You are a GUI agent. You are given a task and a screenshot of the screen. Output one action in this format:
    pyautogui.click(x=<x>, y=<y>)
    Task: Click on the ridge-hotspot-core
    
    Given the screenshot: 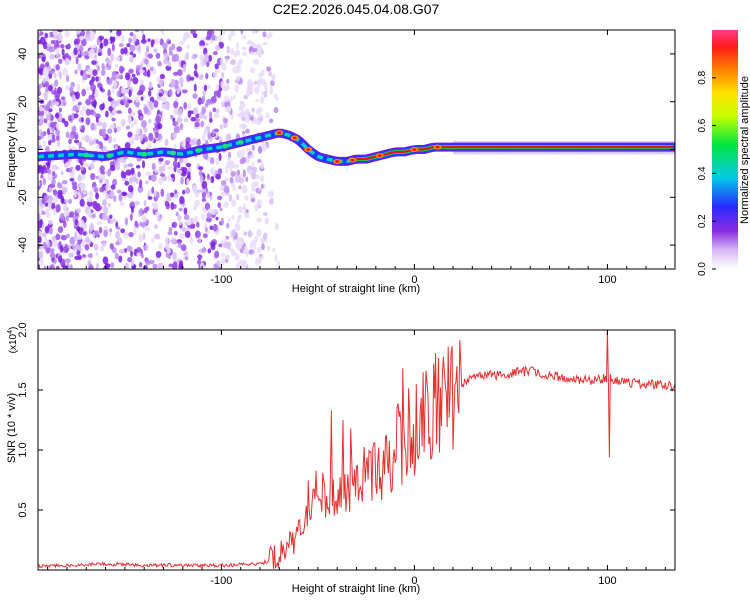 What is the action you would take?
    pyautogui.click(x=379, y=156)
    